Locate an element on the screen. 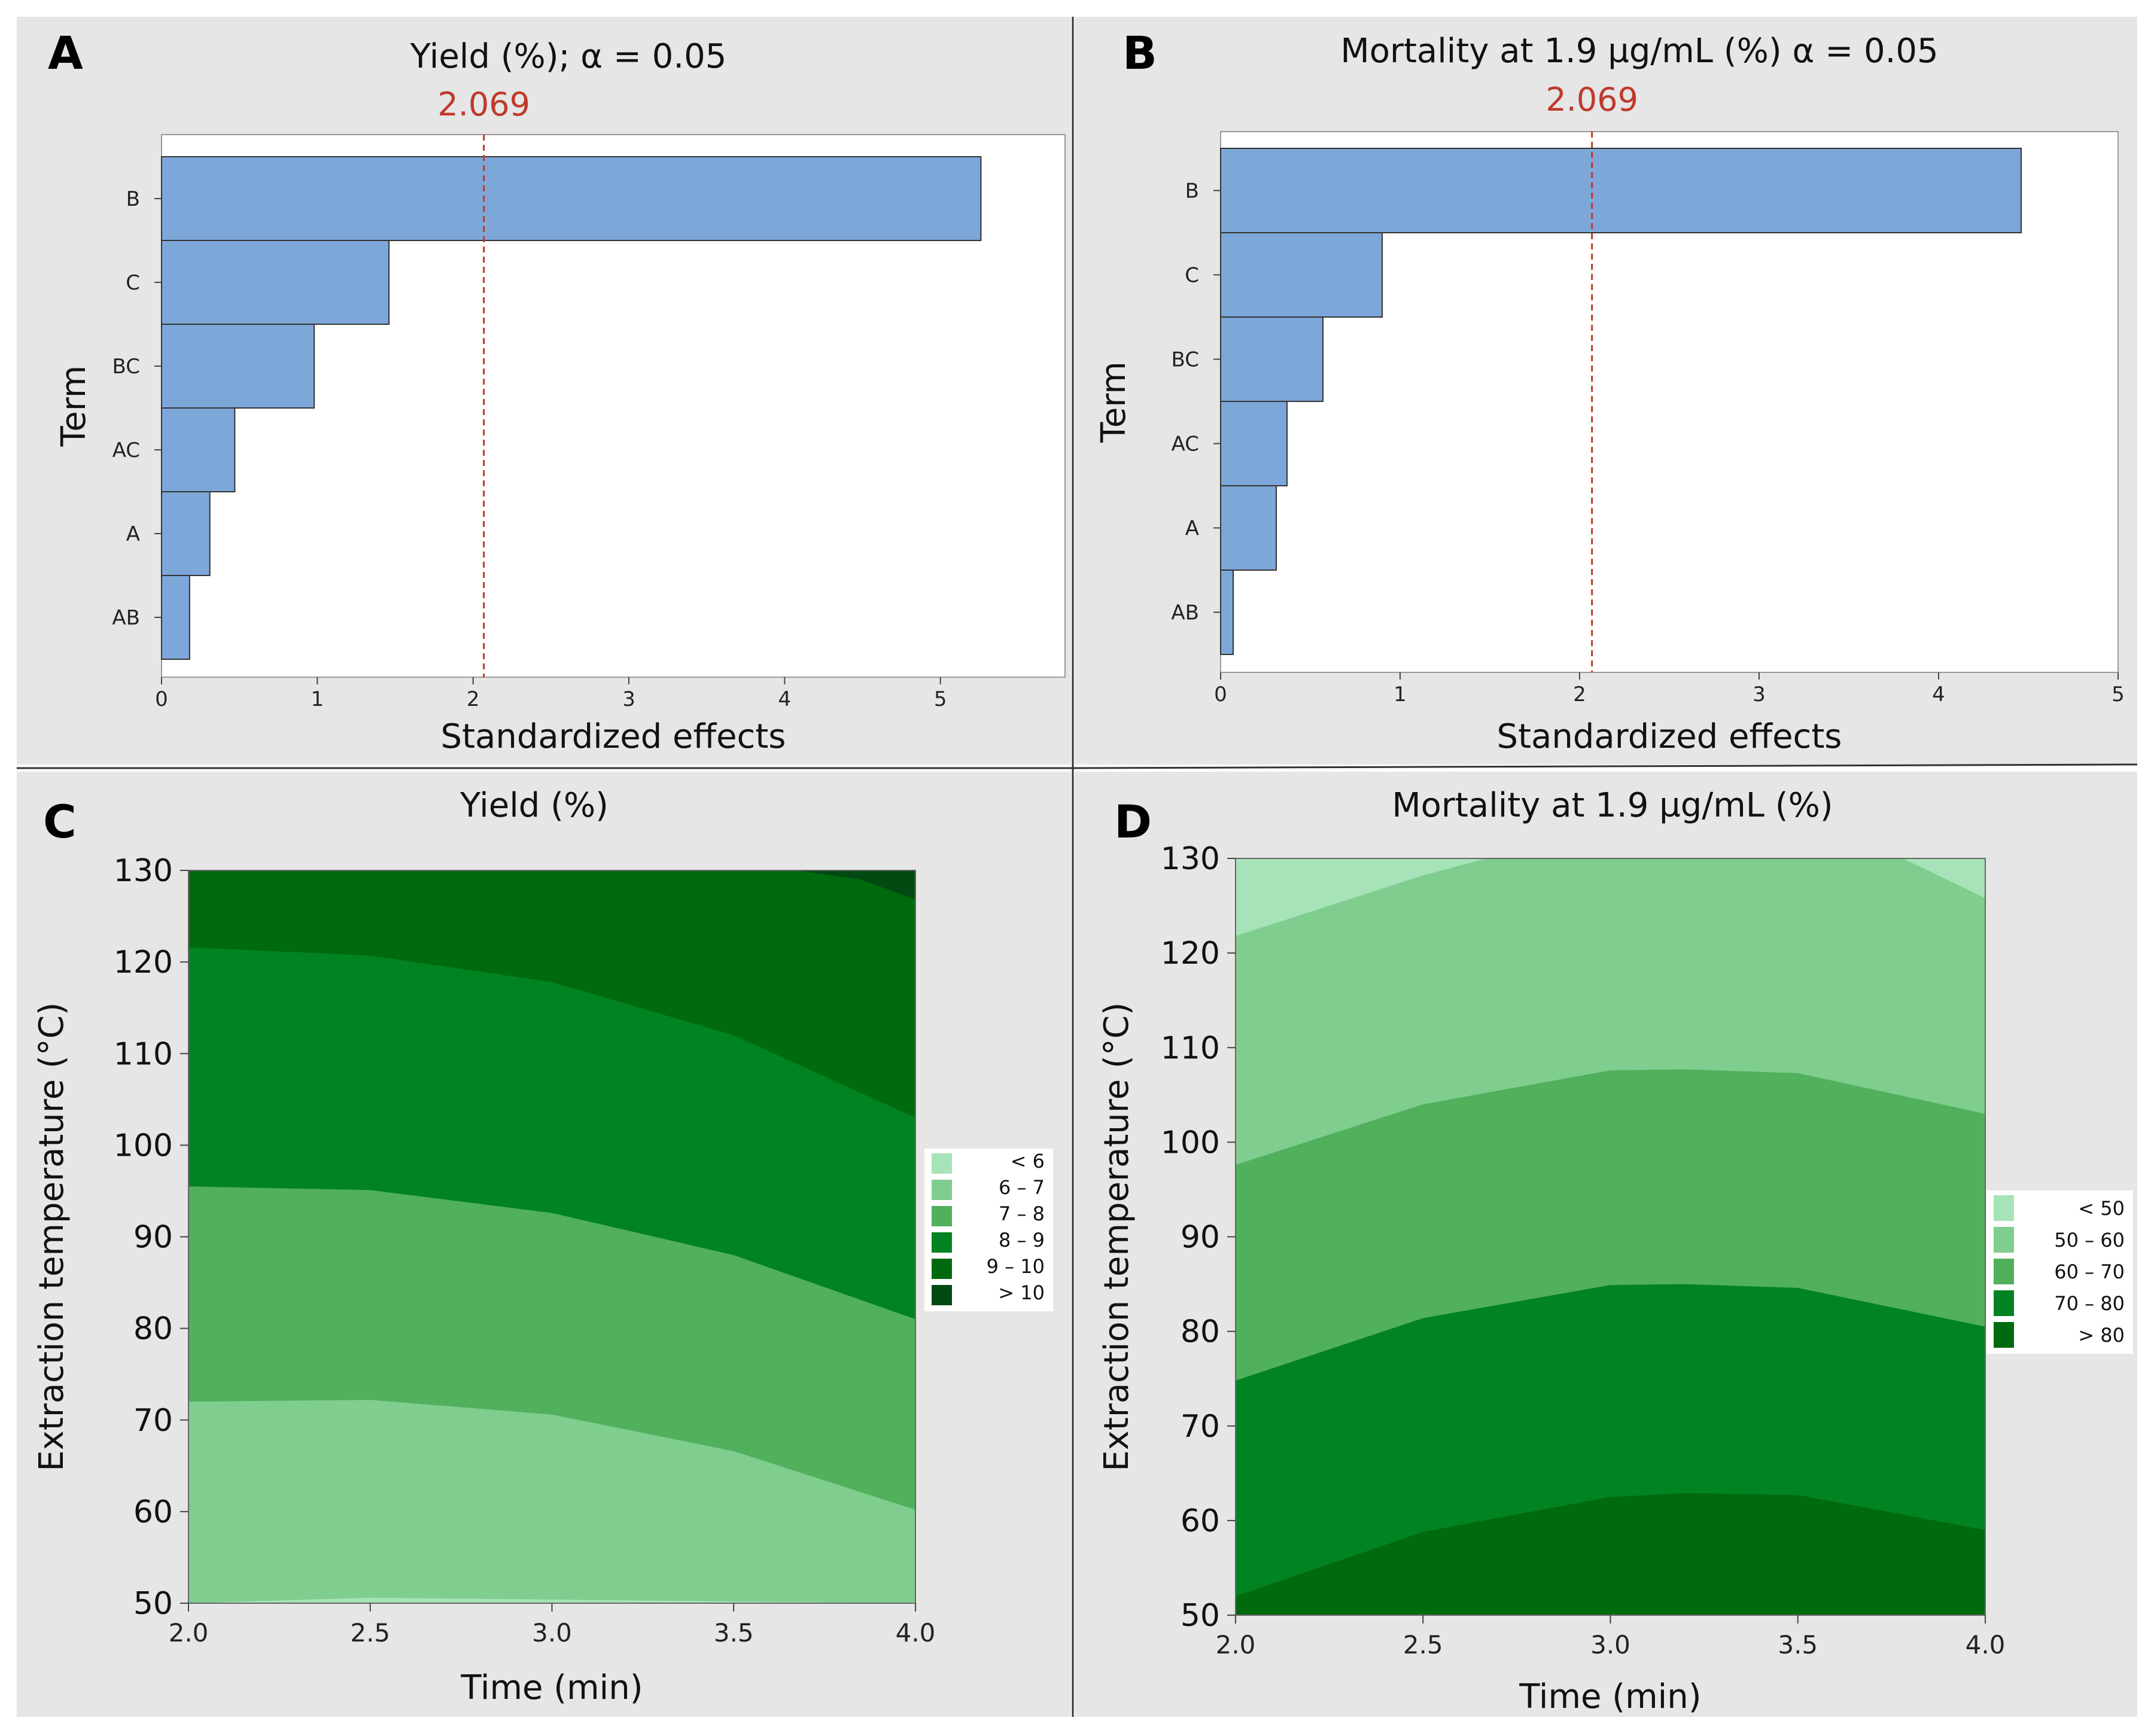  legend-label: 7 – 8 is located at coordinates (1022, 1213).